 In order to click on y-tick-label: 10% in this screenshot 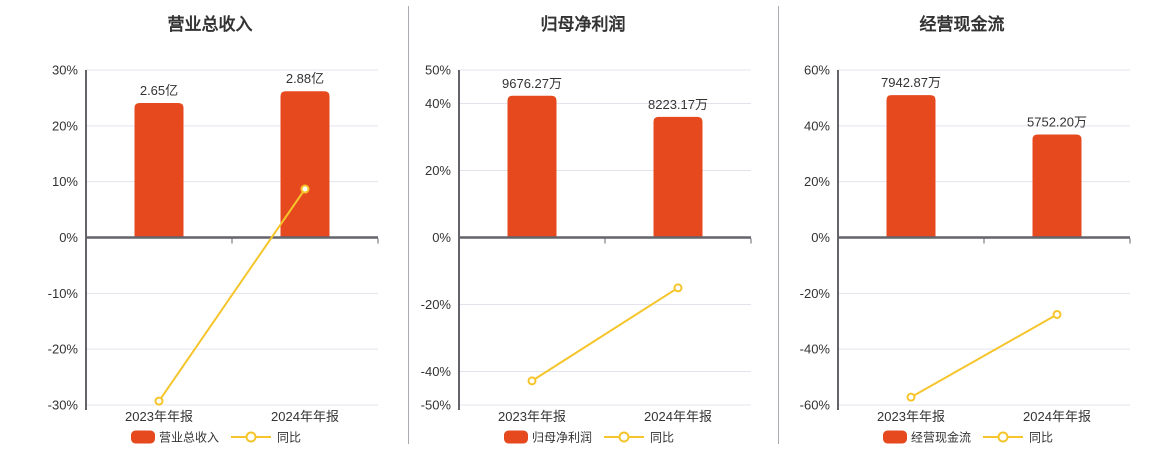, I will do `click(65, 181)`.